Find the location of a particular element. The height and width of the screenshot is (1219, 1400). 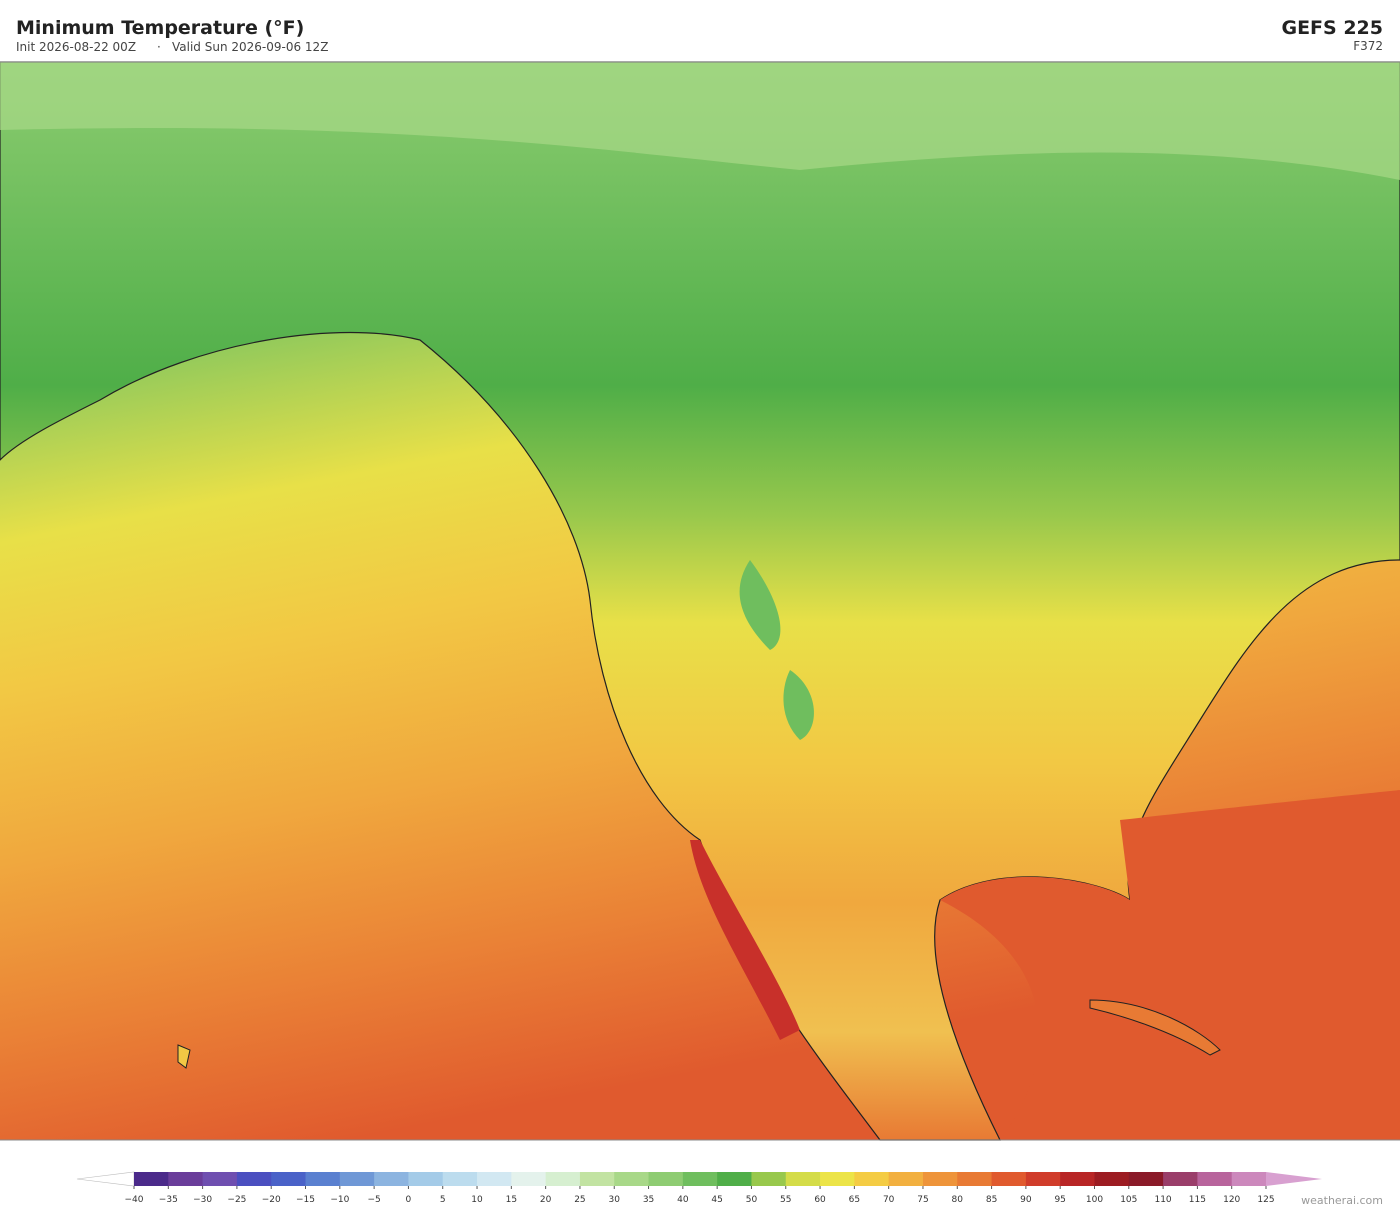

tick-label: 40 is located at coordinates (683, 1200).